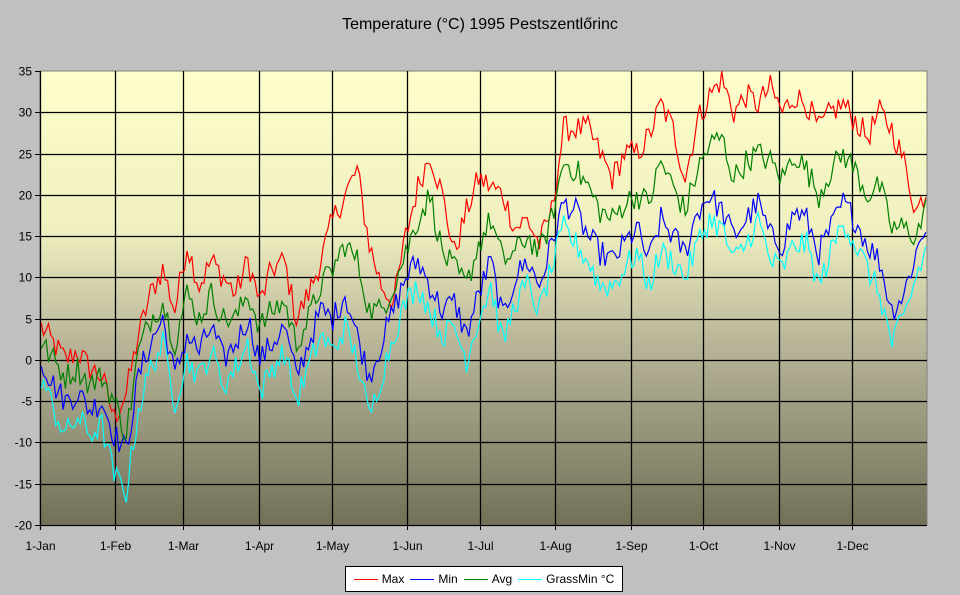  What do you see at coordinates (502, 579) in the screenshot?
I see `legend-label-avg: Avg` at bounding box center [502, 579].